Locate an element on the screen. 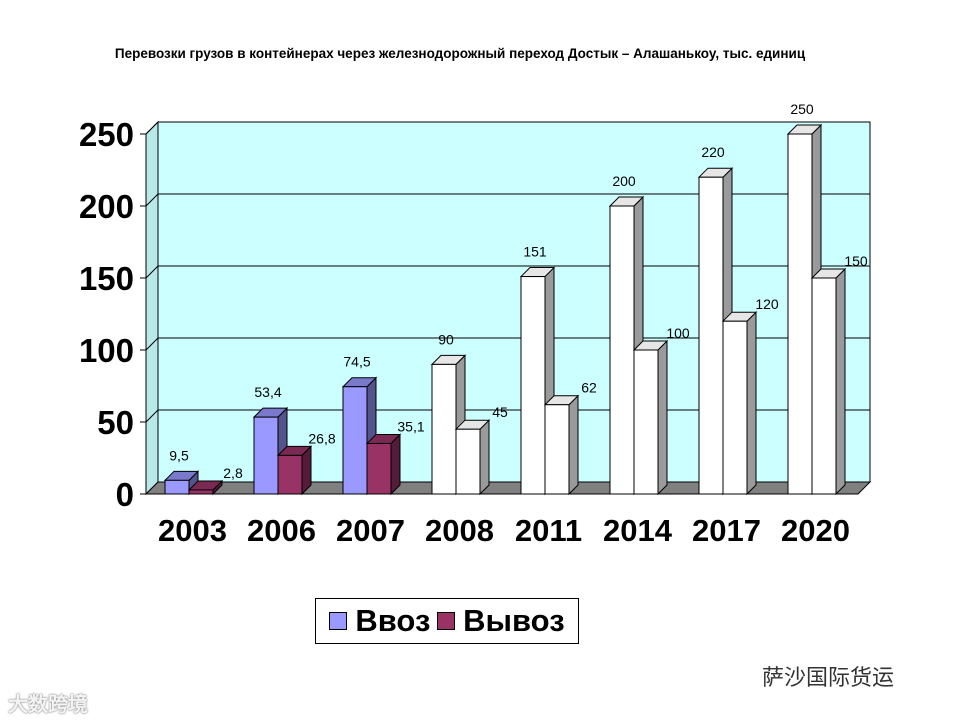 The width and height of the screenshot is (960, 720). watermark-left: 大数跨境 is located at coordinates (48, 705).